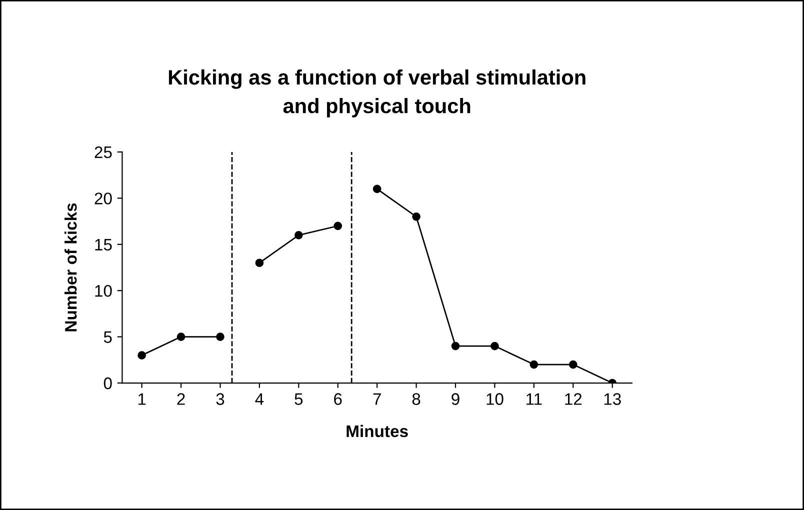  I want to click on x-tick-label: 7, so click(377, 399).